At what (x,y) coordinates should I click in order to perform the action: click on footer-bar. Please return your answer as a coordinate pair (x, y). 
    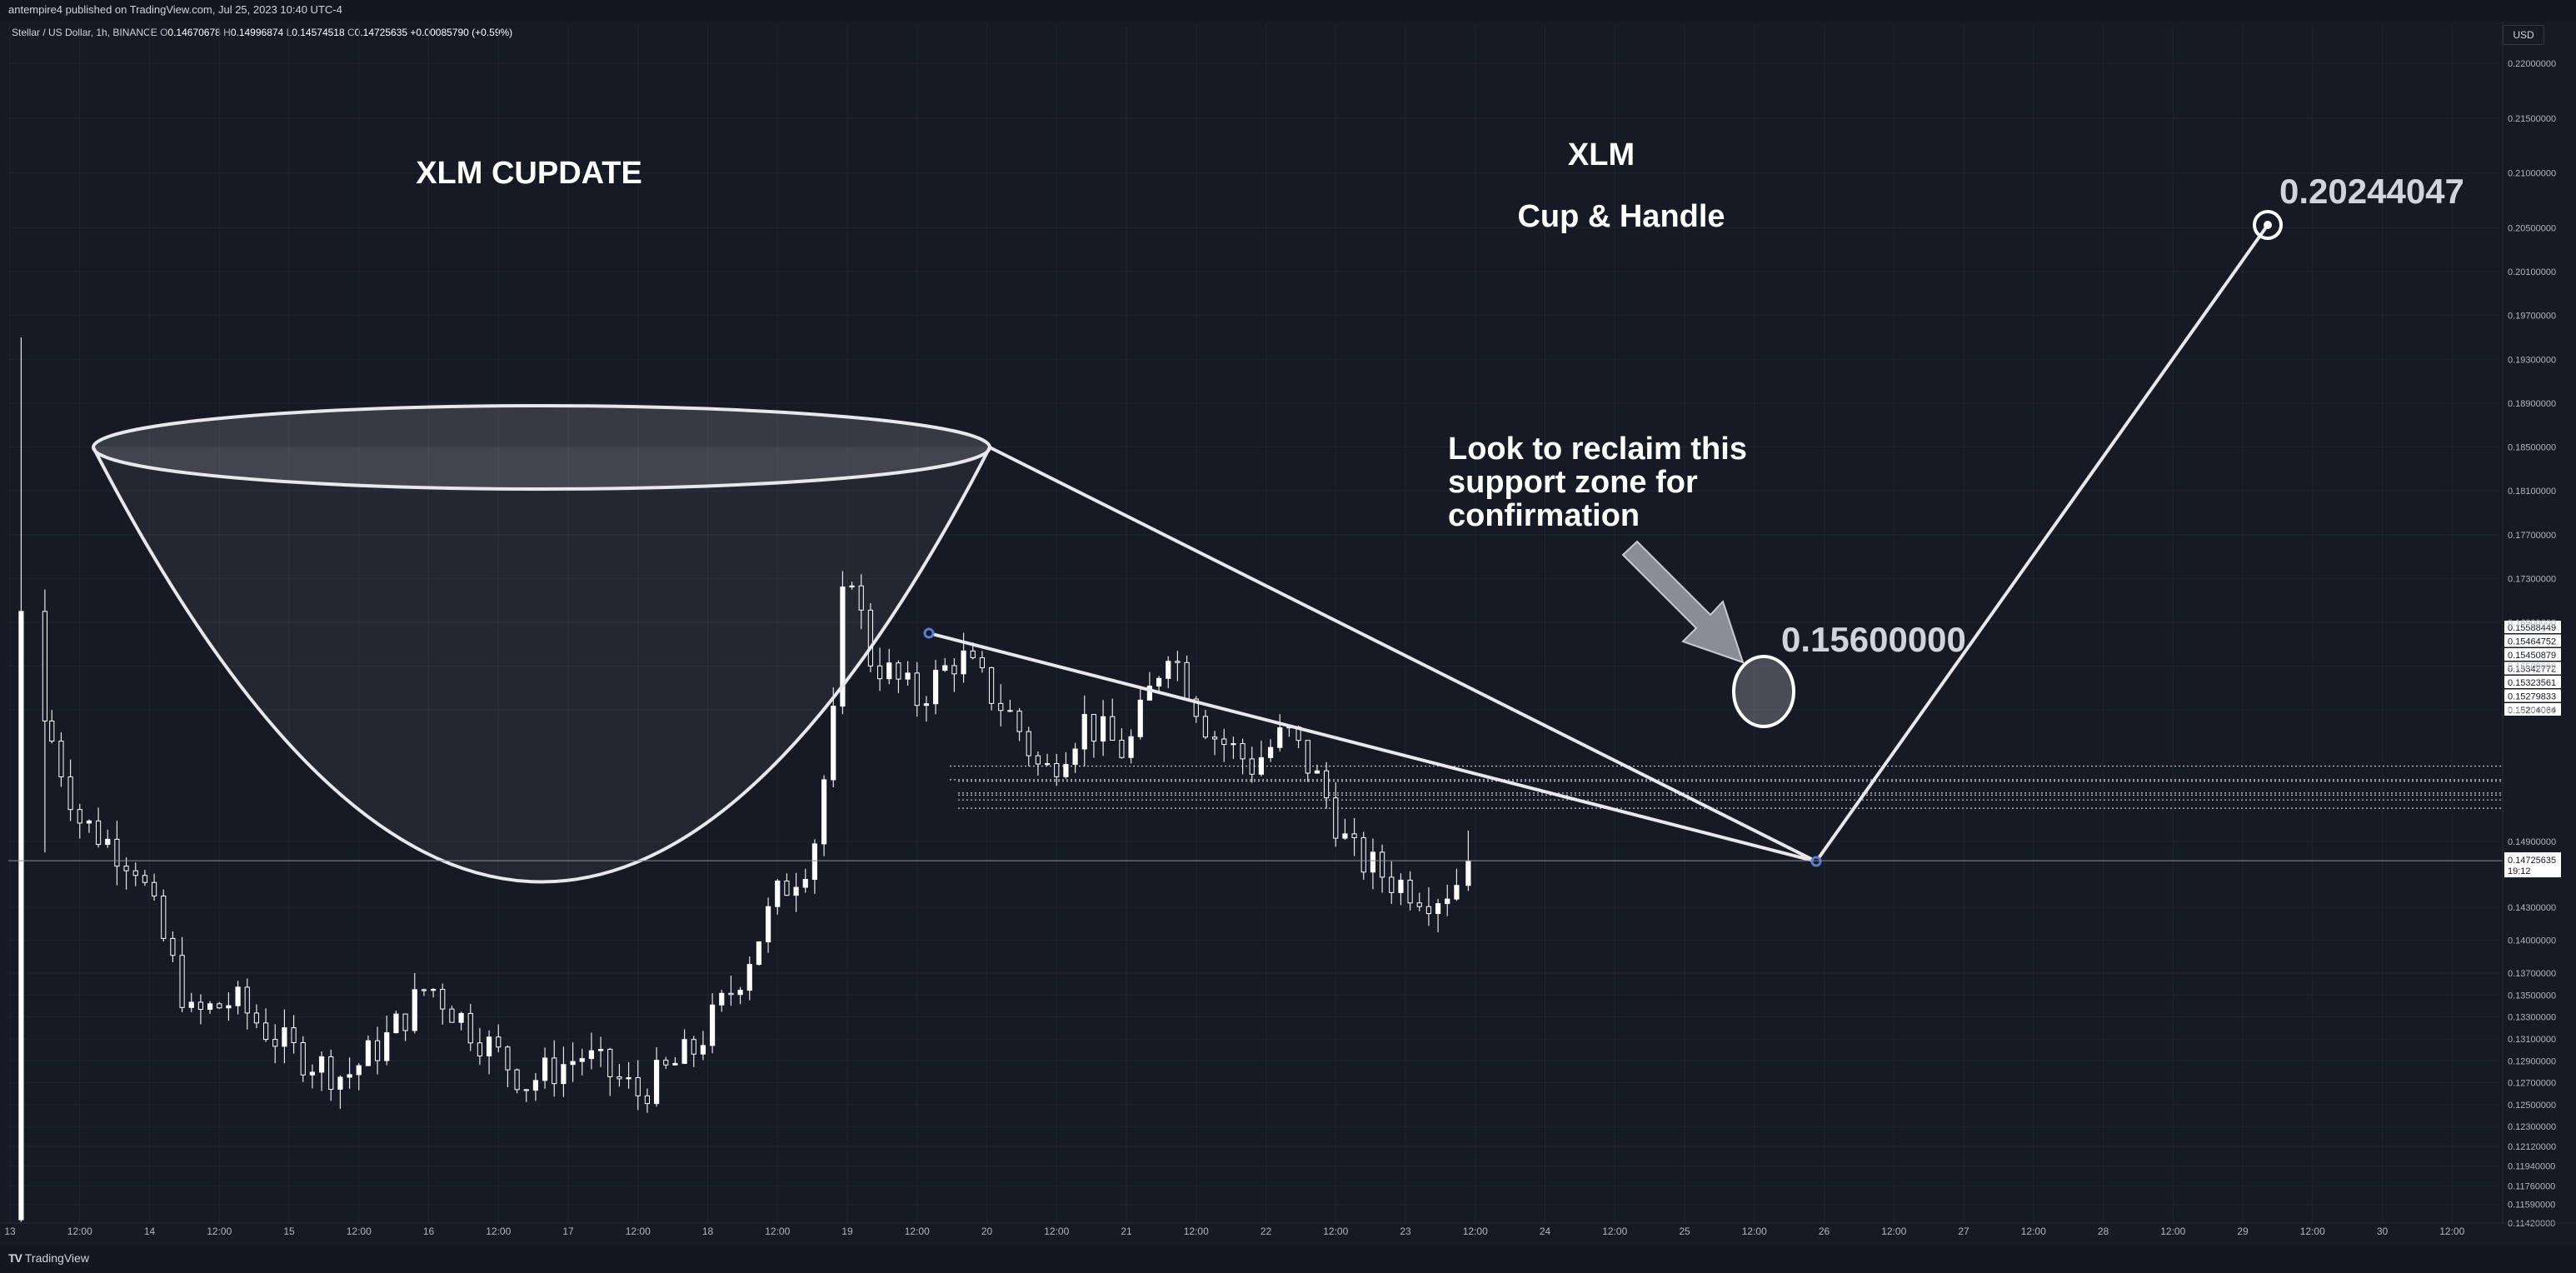
    Looking at the image, I should click on (1288, 1259).